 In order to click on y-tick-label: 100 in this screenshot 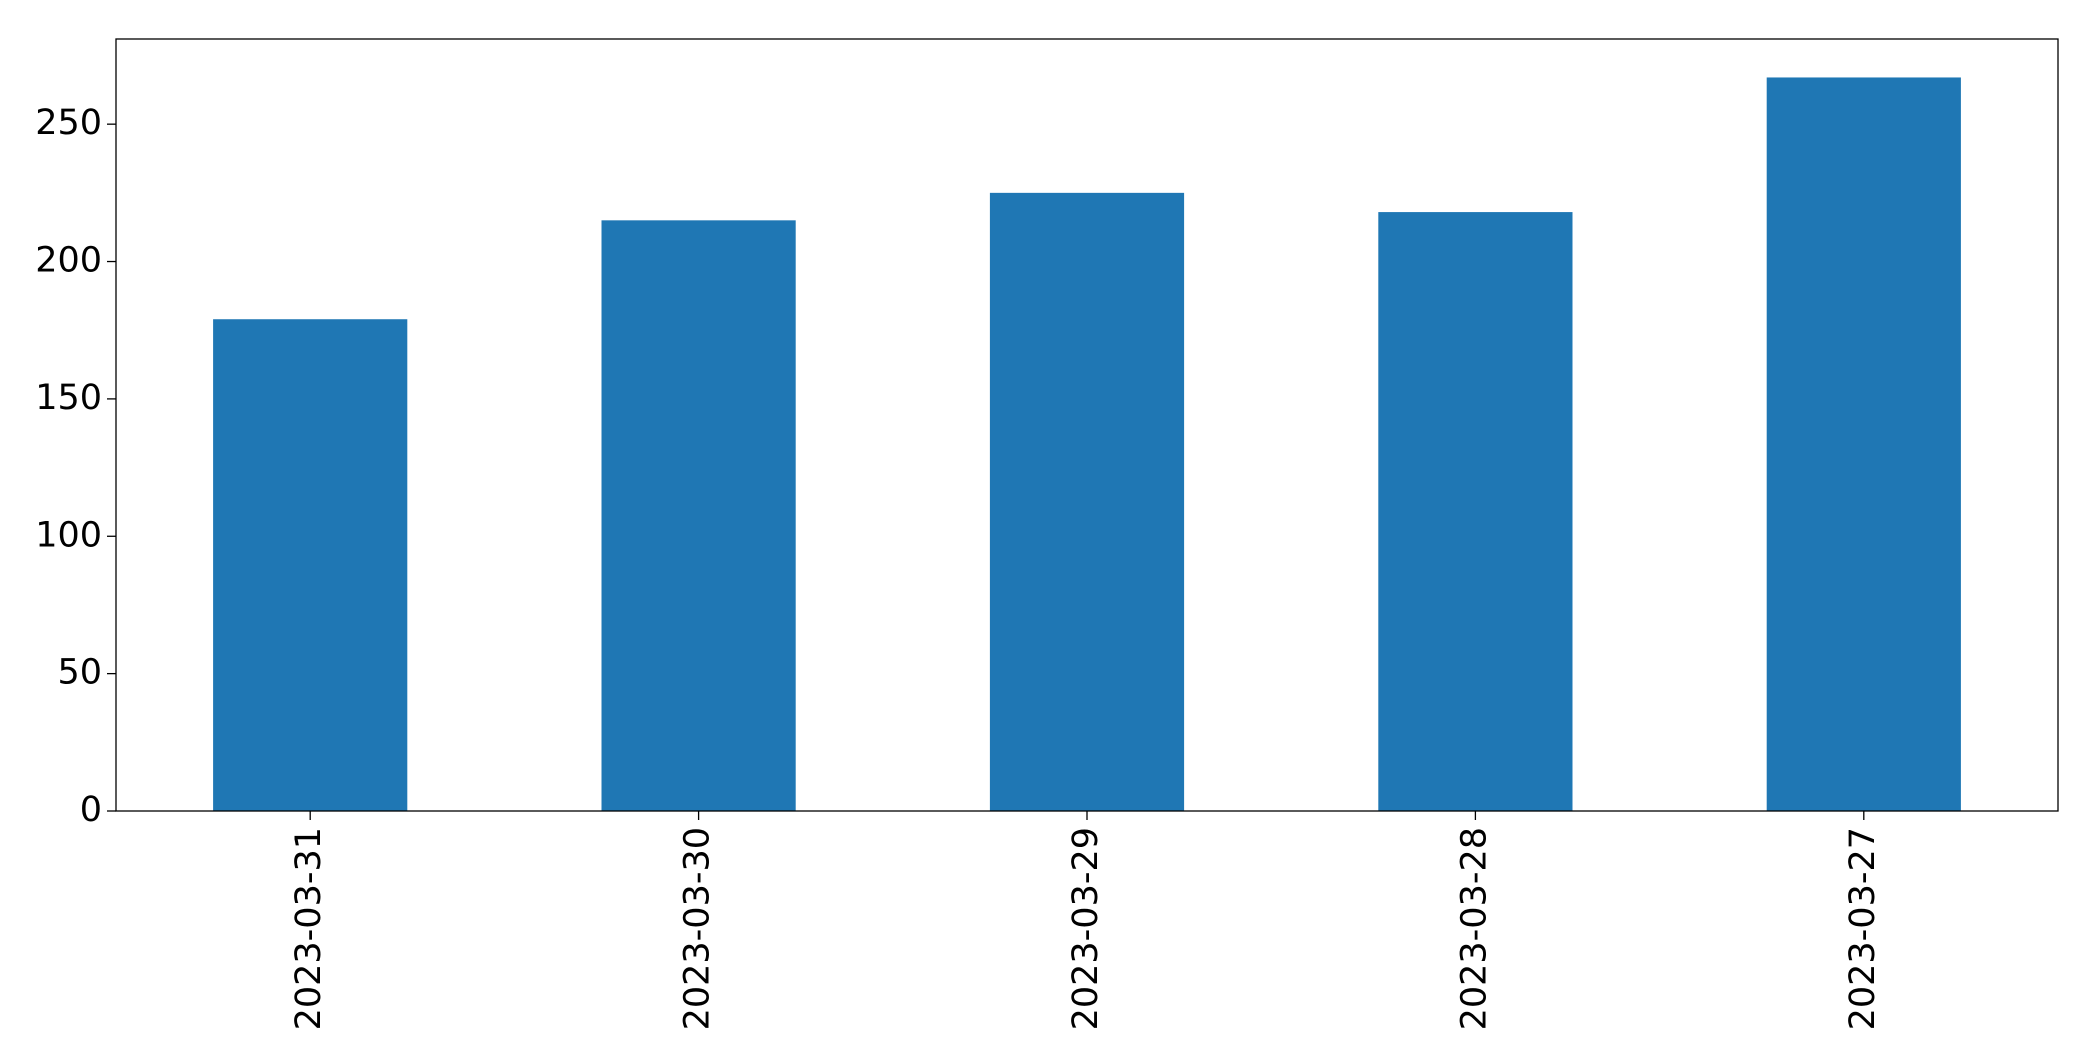, I will do `click(68, 535)`.